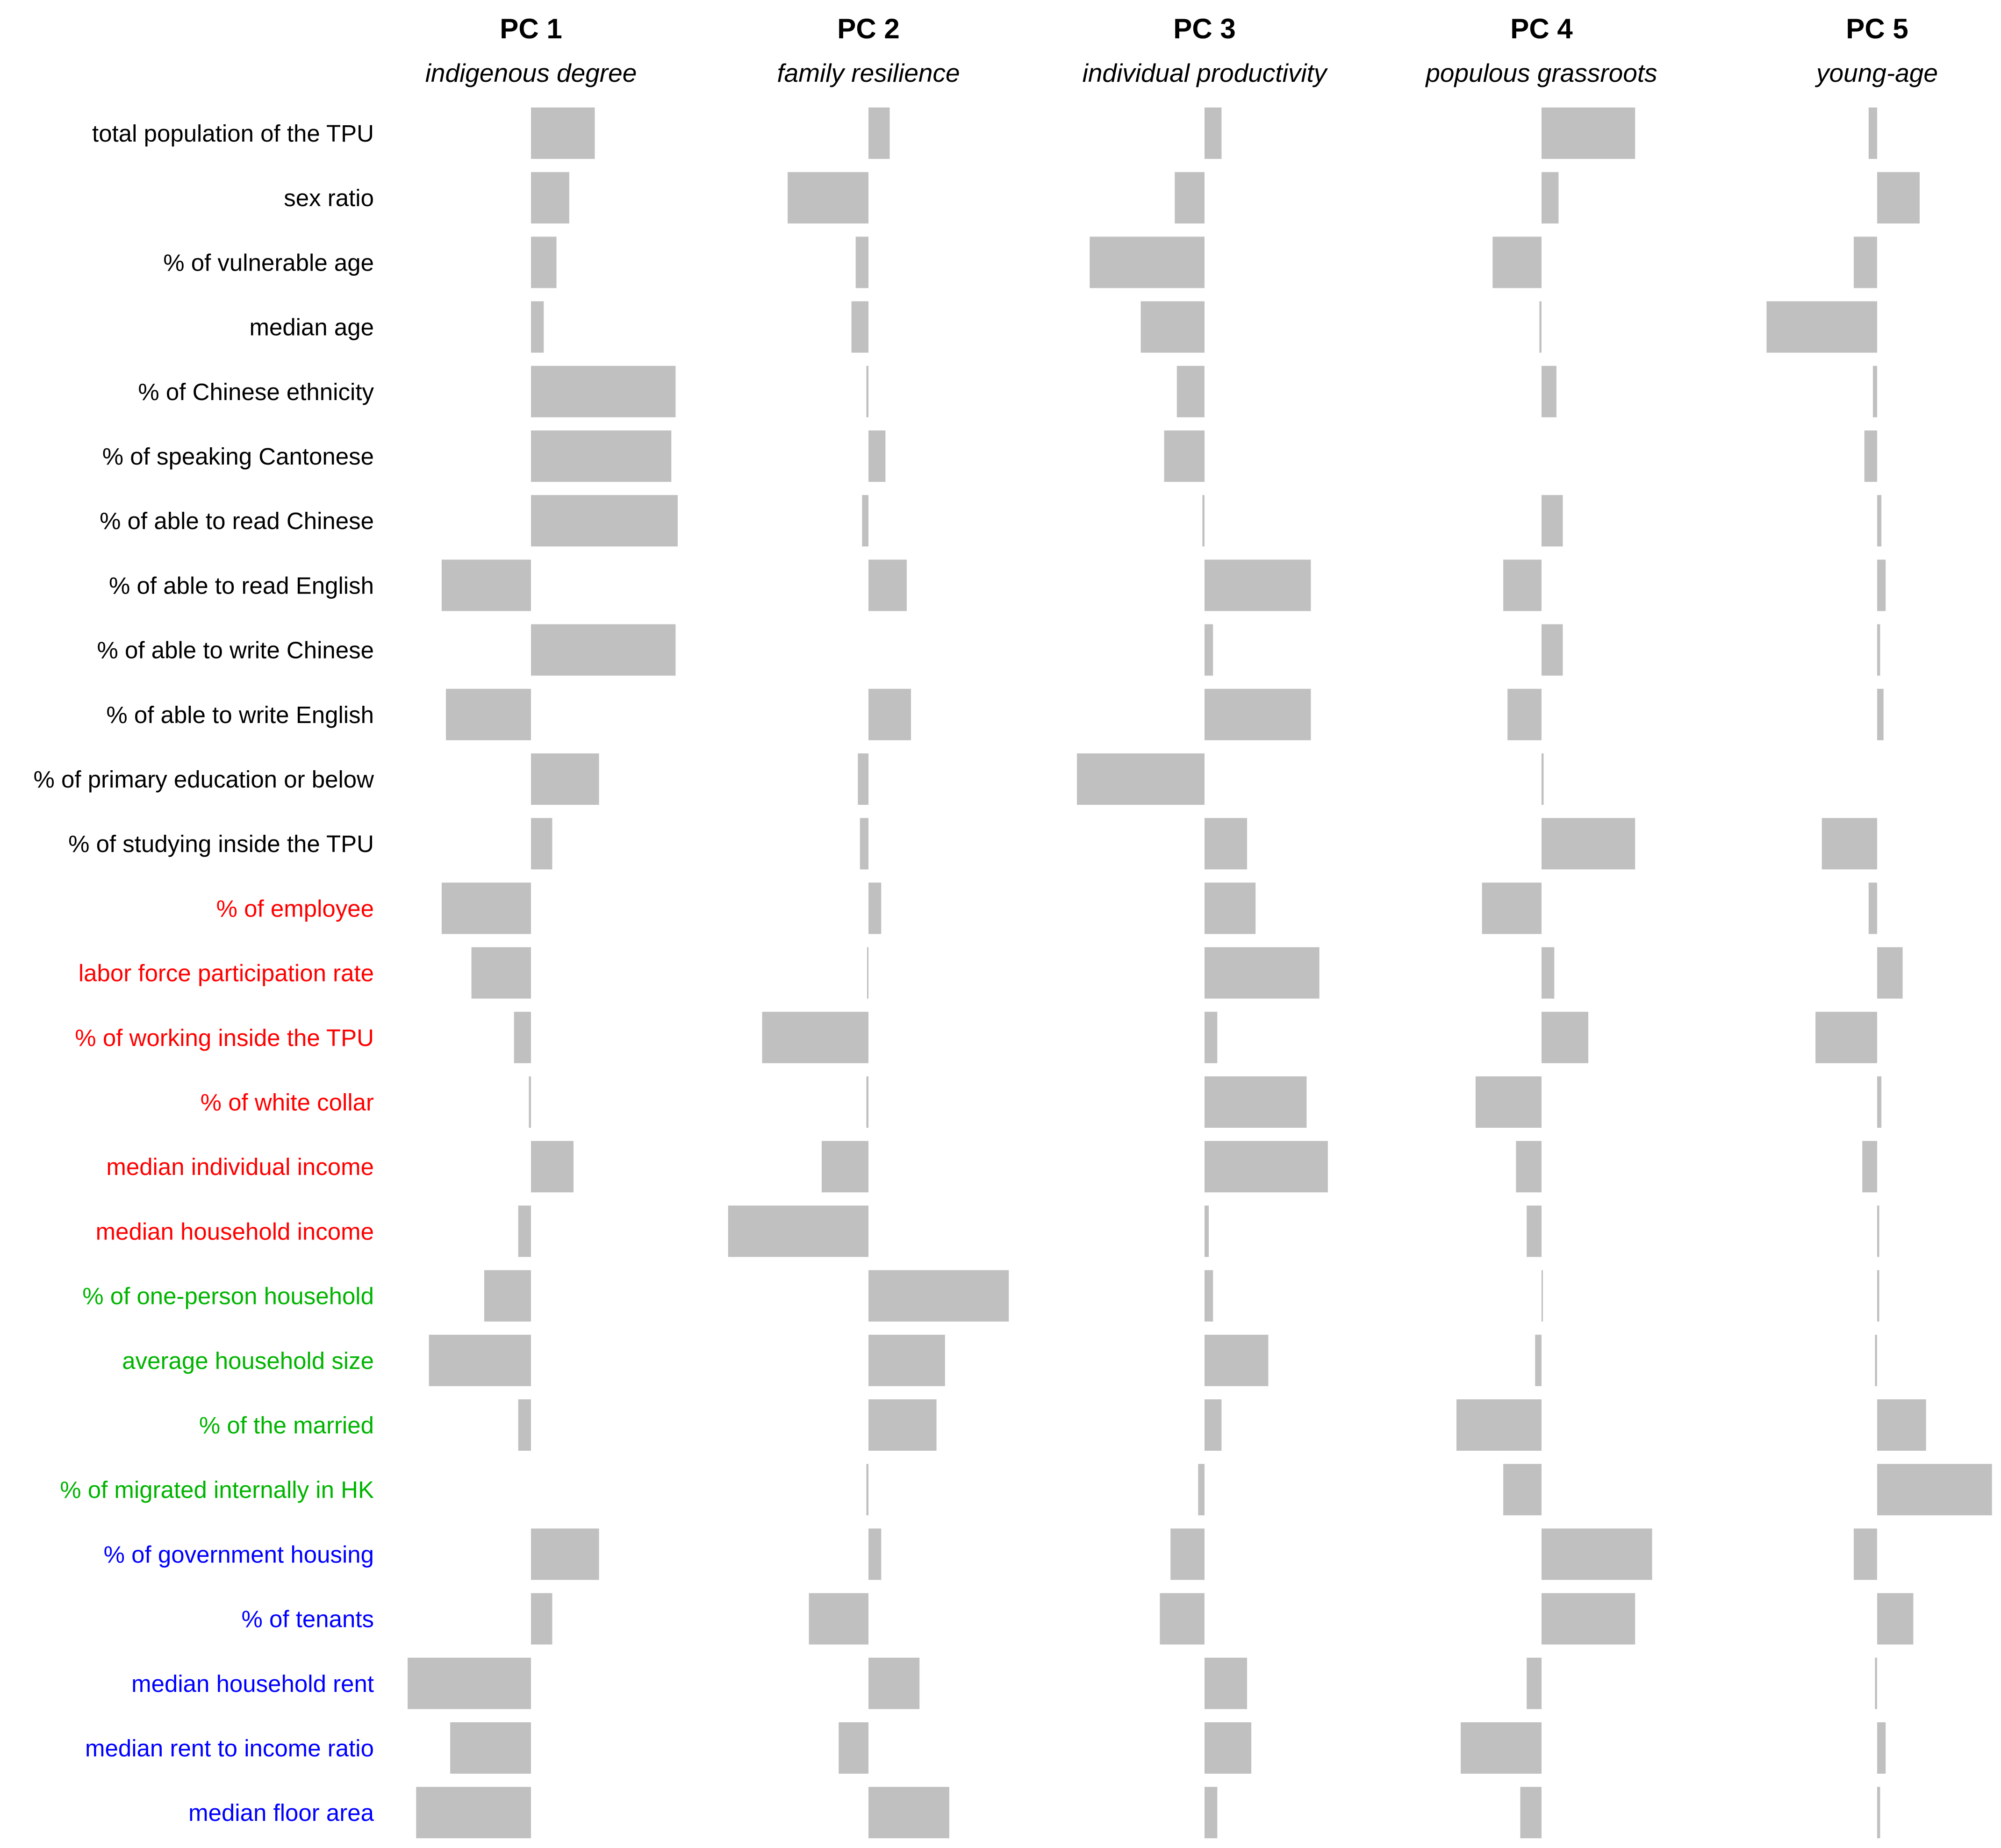  Describe the element at coordinates (543, 926) in the screenshot. I see `panel-pc-1: PC 1 indigenous degree` at that location.